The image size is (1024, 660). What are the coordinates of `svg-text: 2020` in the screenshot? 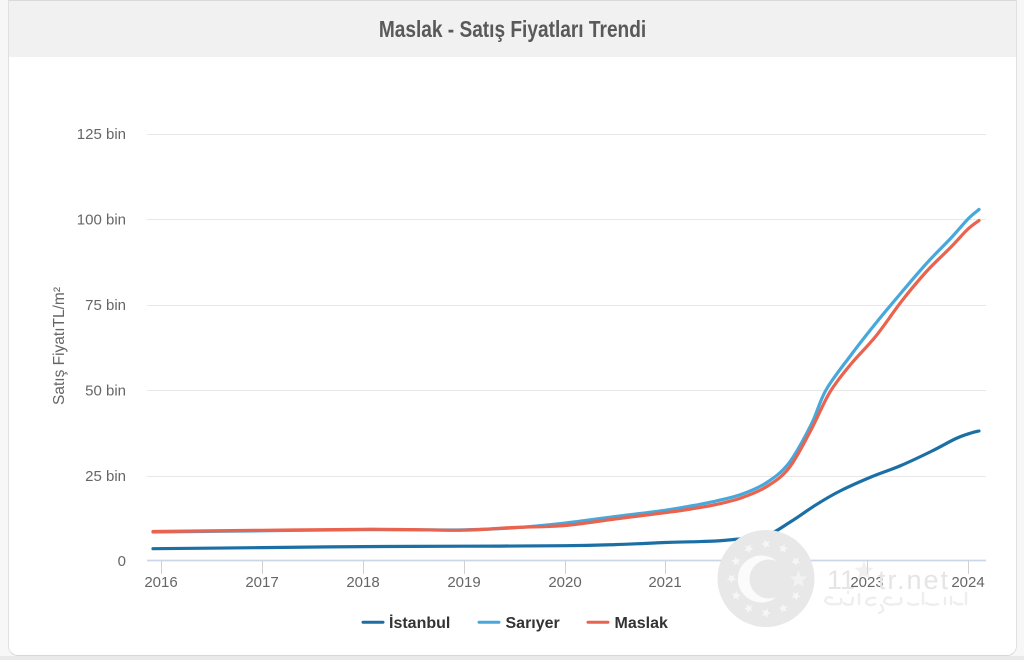 It's located at (564, 582).